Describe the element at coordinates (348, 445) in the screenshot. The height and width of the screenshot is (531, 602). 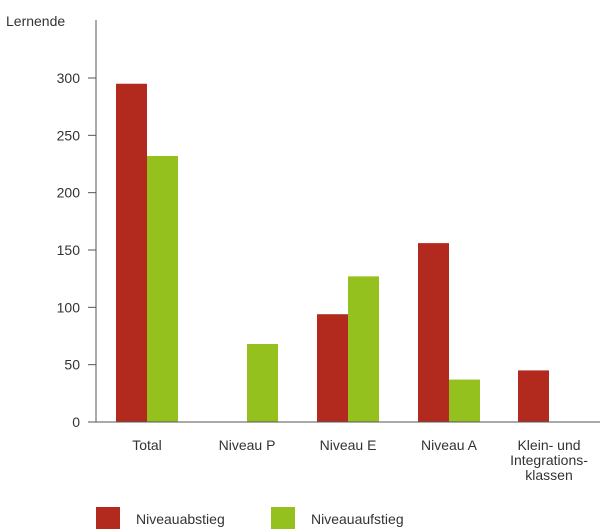
I see `x-tick-label: Niveau E` at that location.